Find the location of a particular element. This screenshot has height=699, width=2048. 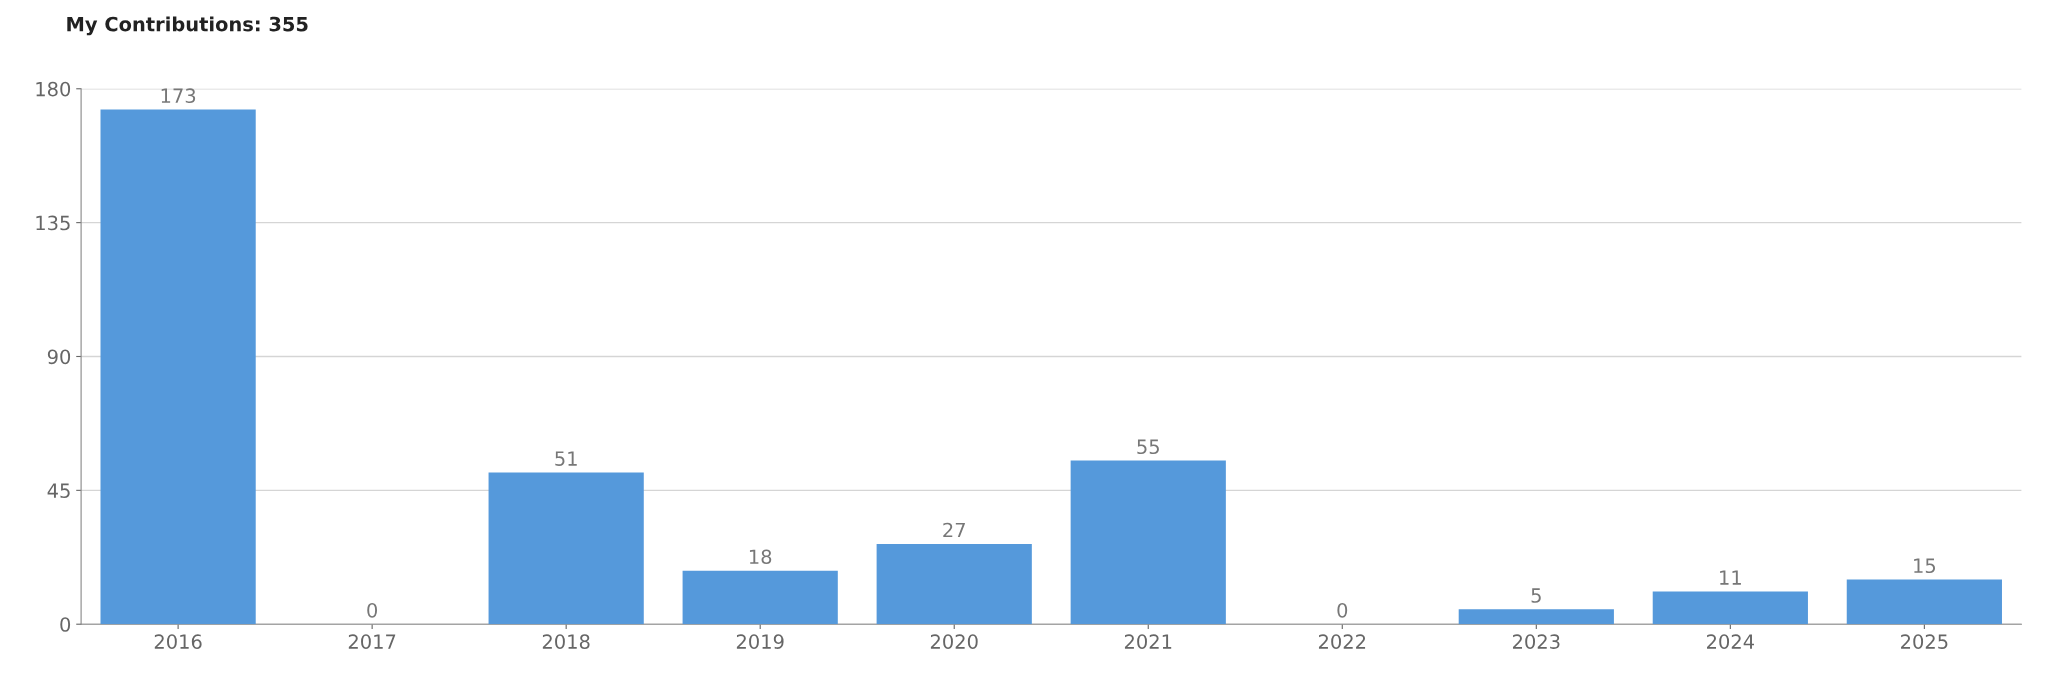

x-tick-label: 2023 is located at coordinates (1536, 641).